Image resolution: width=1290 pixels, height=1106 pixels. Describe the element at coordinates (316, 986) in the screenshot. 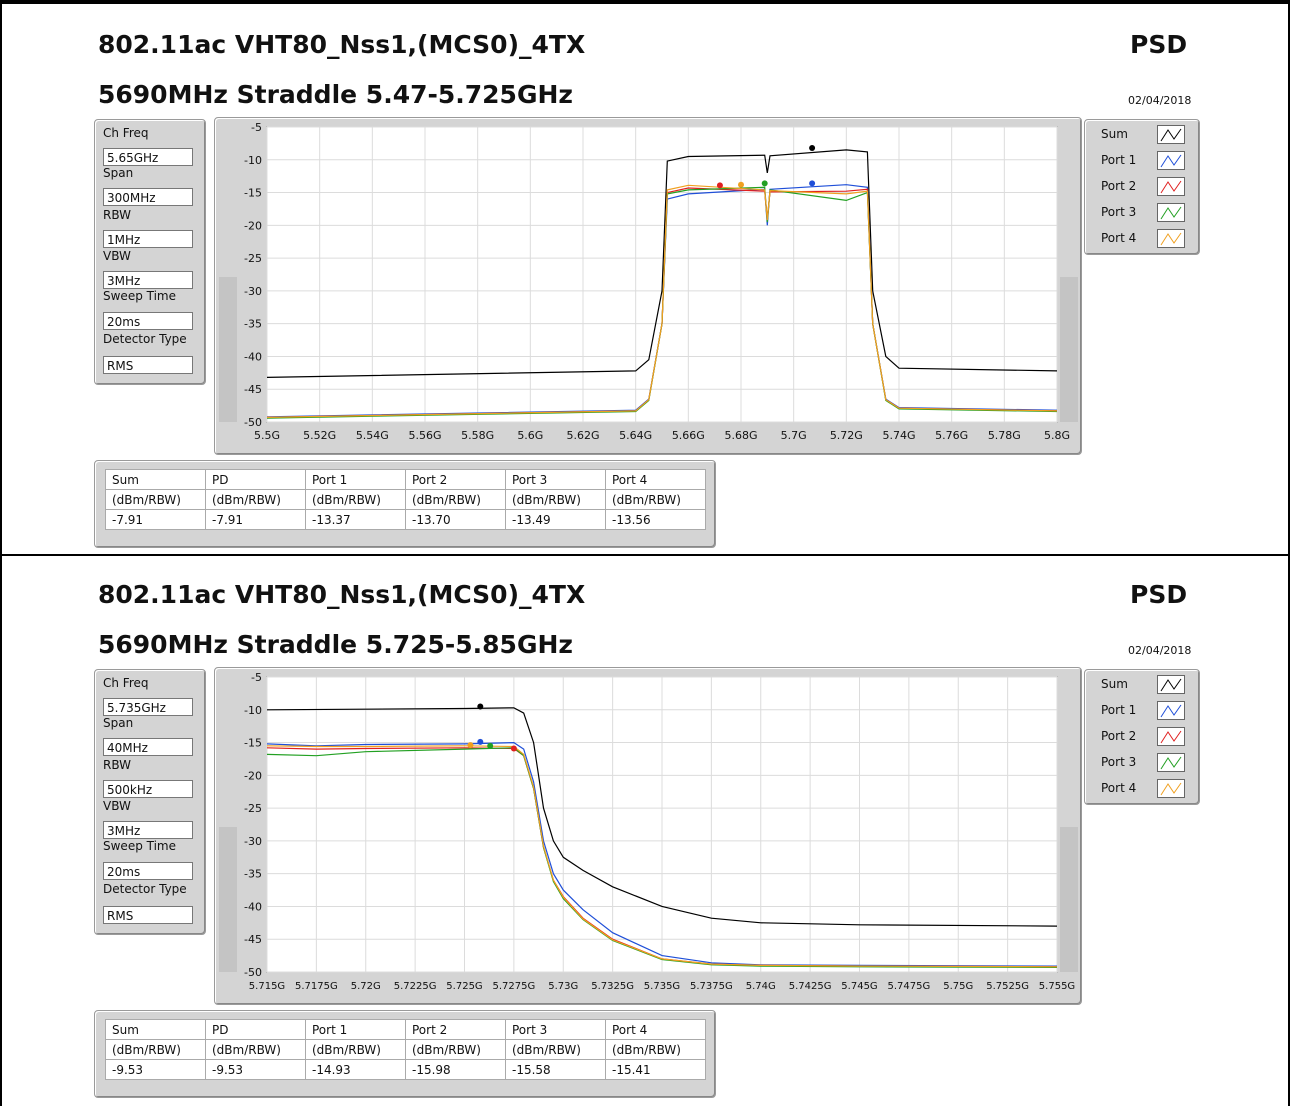

I see `x-tick-label: 5.7175G` at that location.